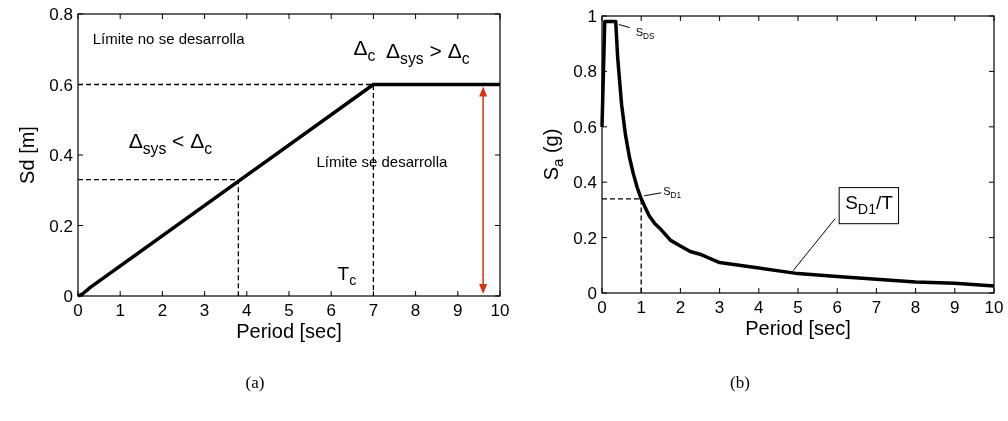 The image size is (1008, 421). What do you see at coordinates (592, 16) in the screenshot?
I see `y-tick-label: 1` at bounding box center [592, 16].